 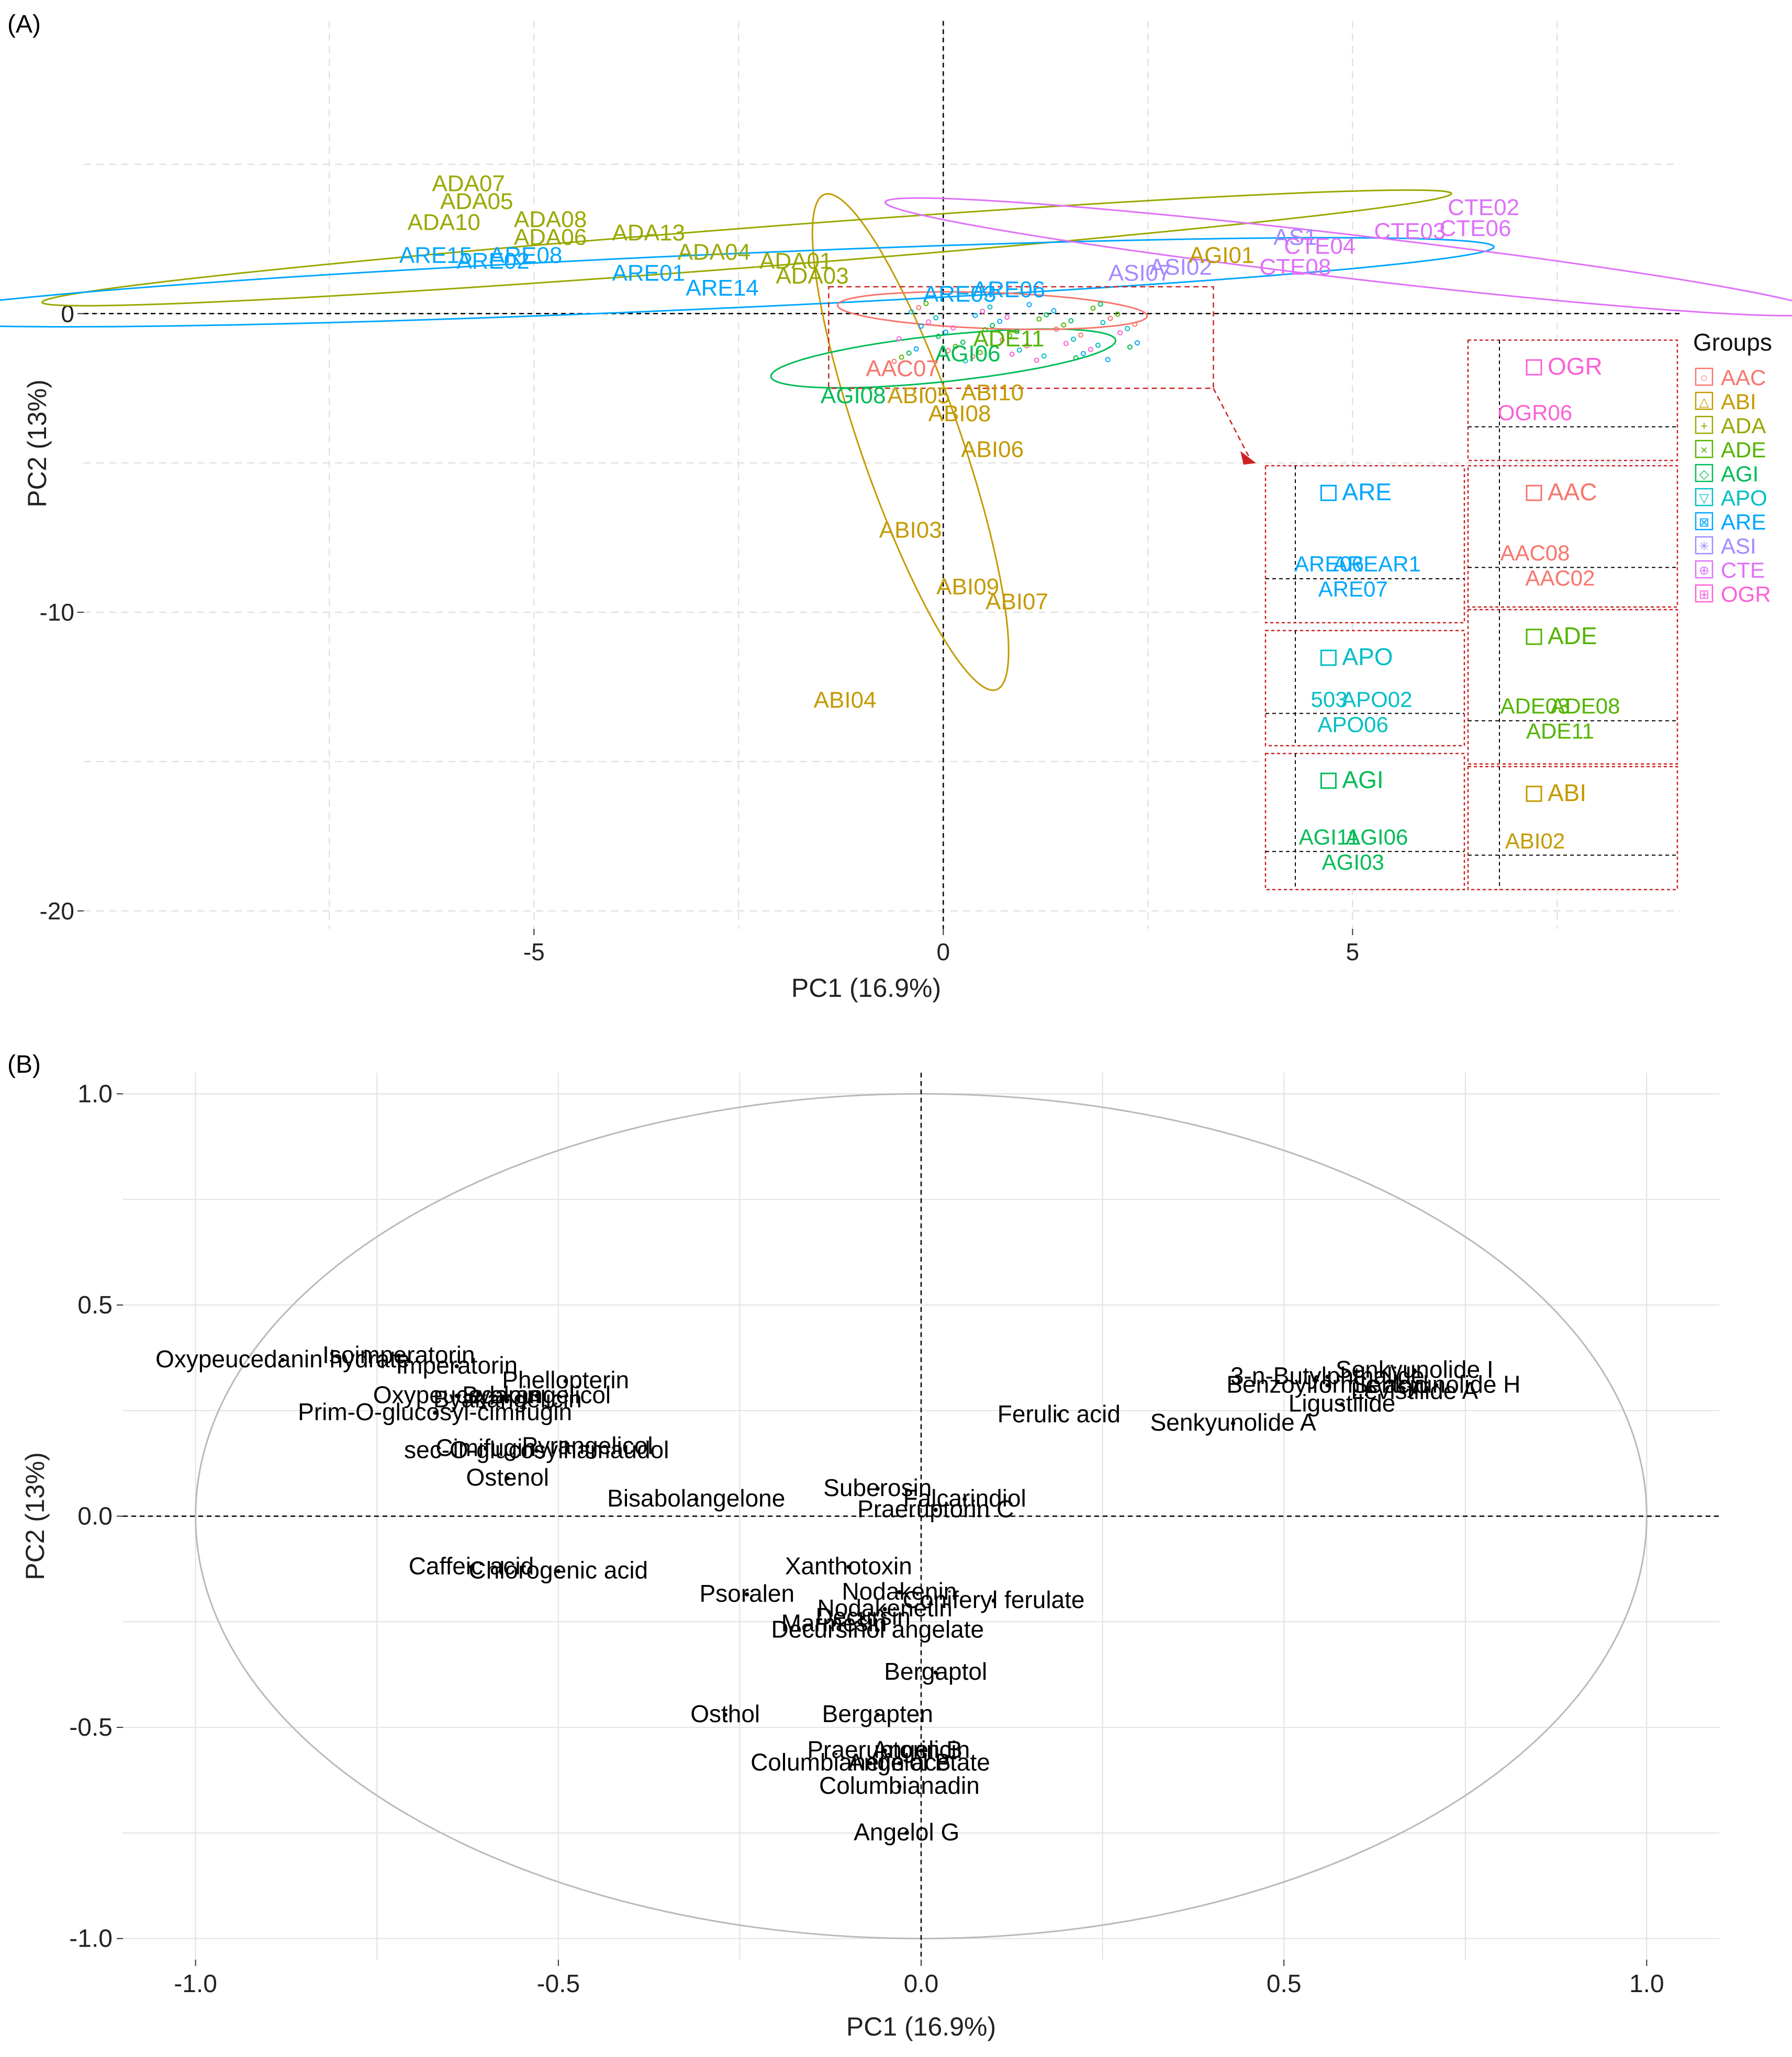 I want to click on zoom-panel-point-label: ARE06, so click(x=1329, y=564).